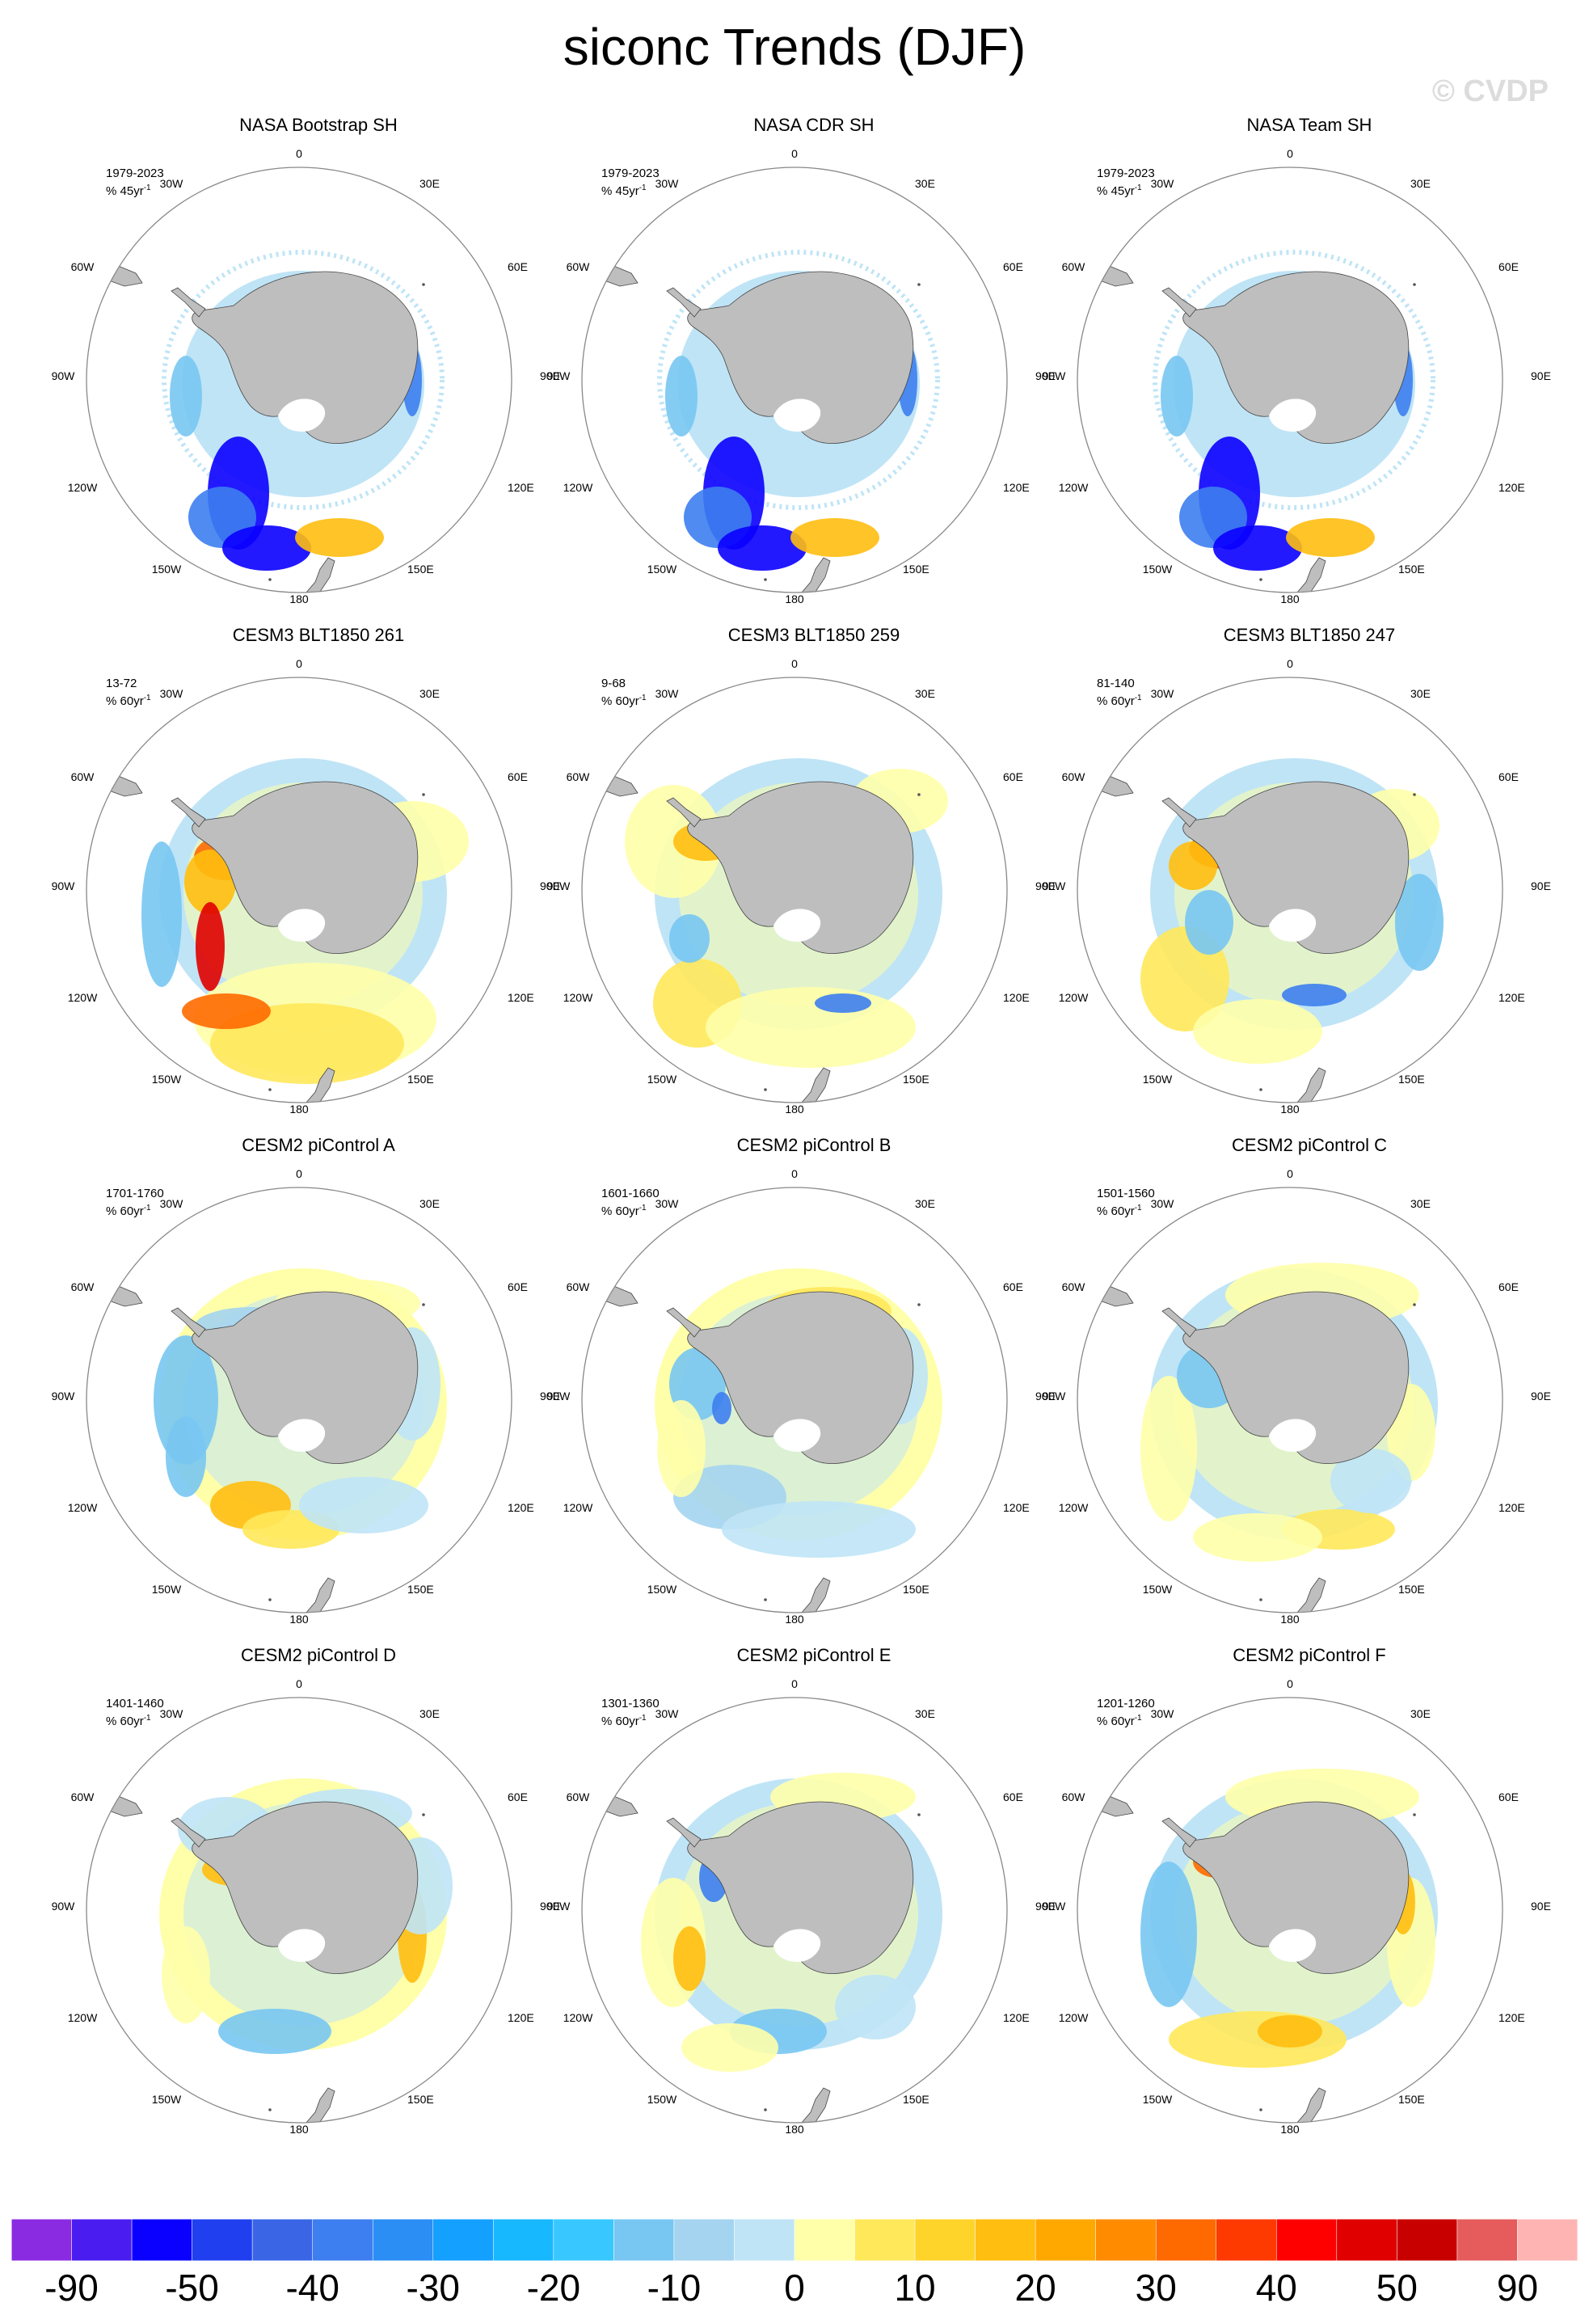 The height and width of the screenshot is (2324, 1589). What do you see at coordinates (125, 191) in the screenshot?
I see `units-text: % 45yr` at bounding box center [125, 191].